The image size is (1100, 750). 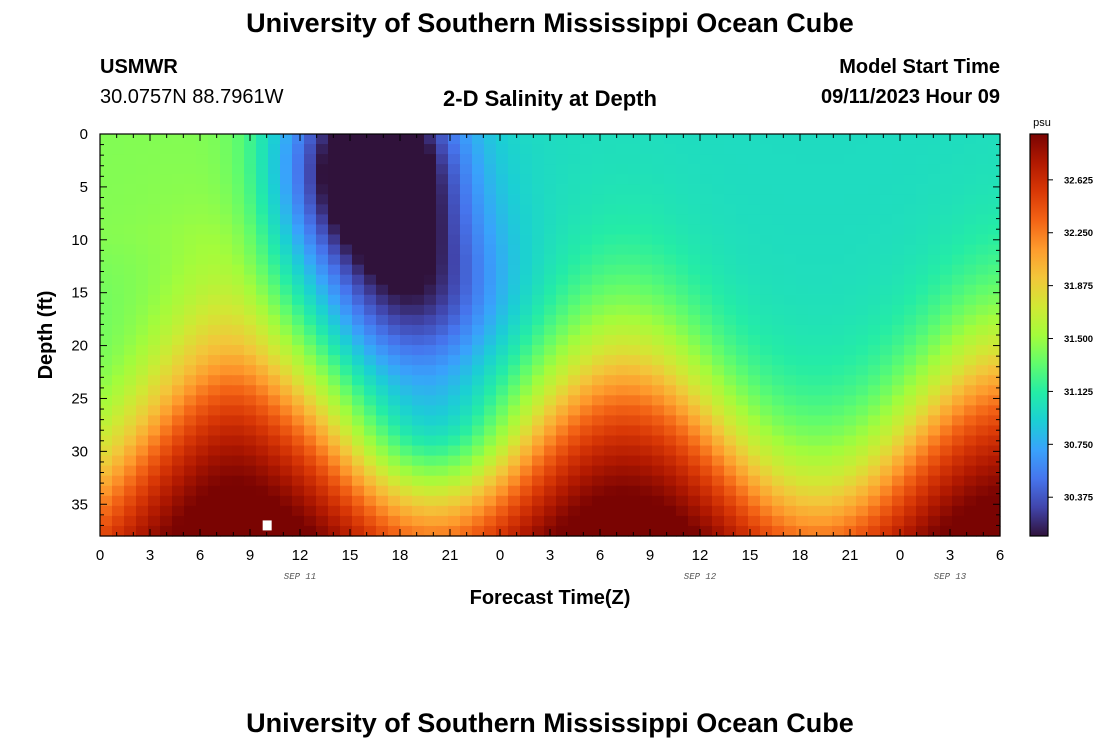 What do you see at coordinates (1079, 286) in the screenshot?
I see `colorbar-tick-label: 31.875` at bounding box center [1079, 286].